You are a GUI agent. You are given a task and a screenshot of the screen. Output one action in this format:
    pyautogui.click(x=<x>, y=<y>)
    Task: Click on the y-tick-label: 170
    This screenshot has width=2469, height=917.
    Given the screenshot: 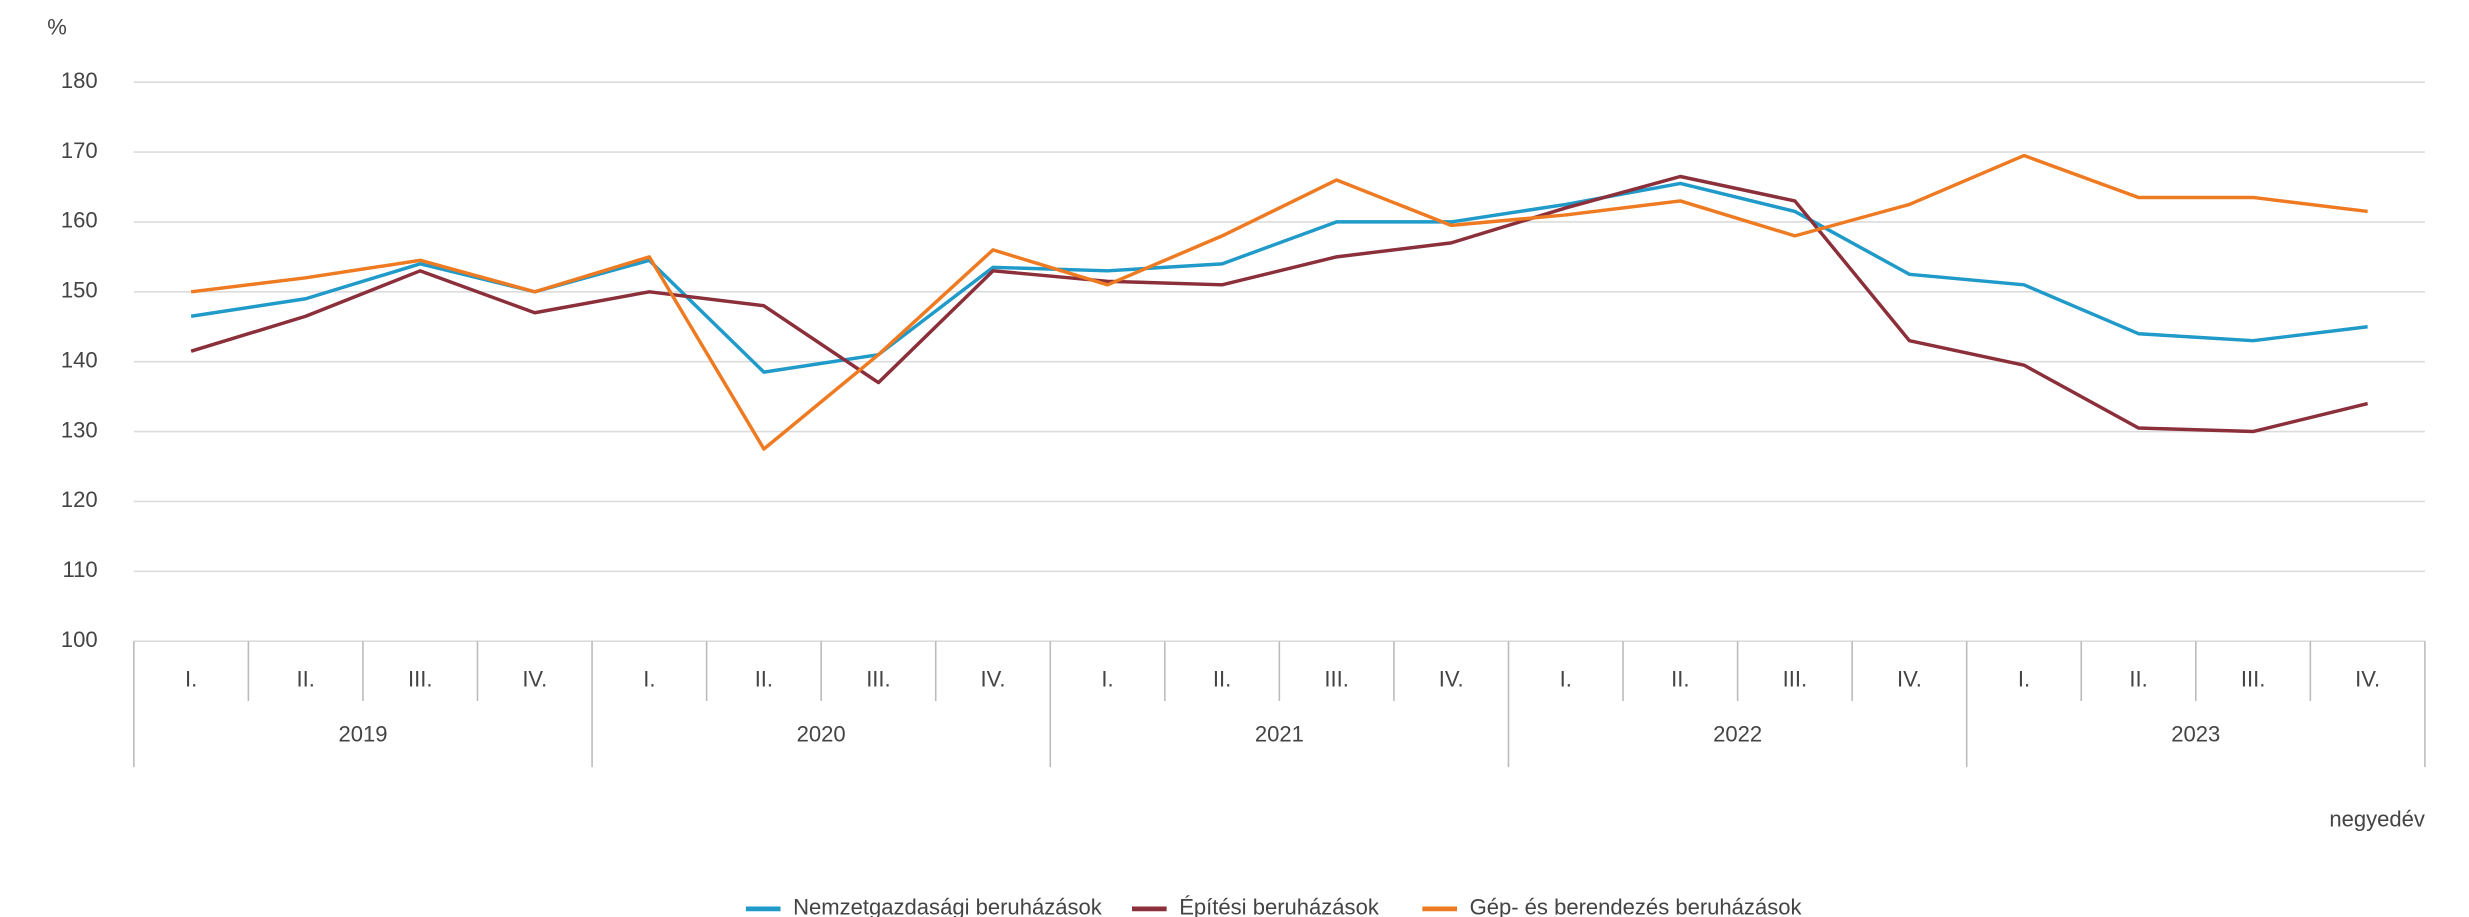 What is the action you would take?
    pyautogui.click(x=79, y=150)
    